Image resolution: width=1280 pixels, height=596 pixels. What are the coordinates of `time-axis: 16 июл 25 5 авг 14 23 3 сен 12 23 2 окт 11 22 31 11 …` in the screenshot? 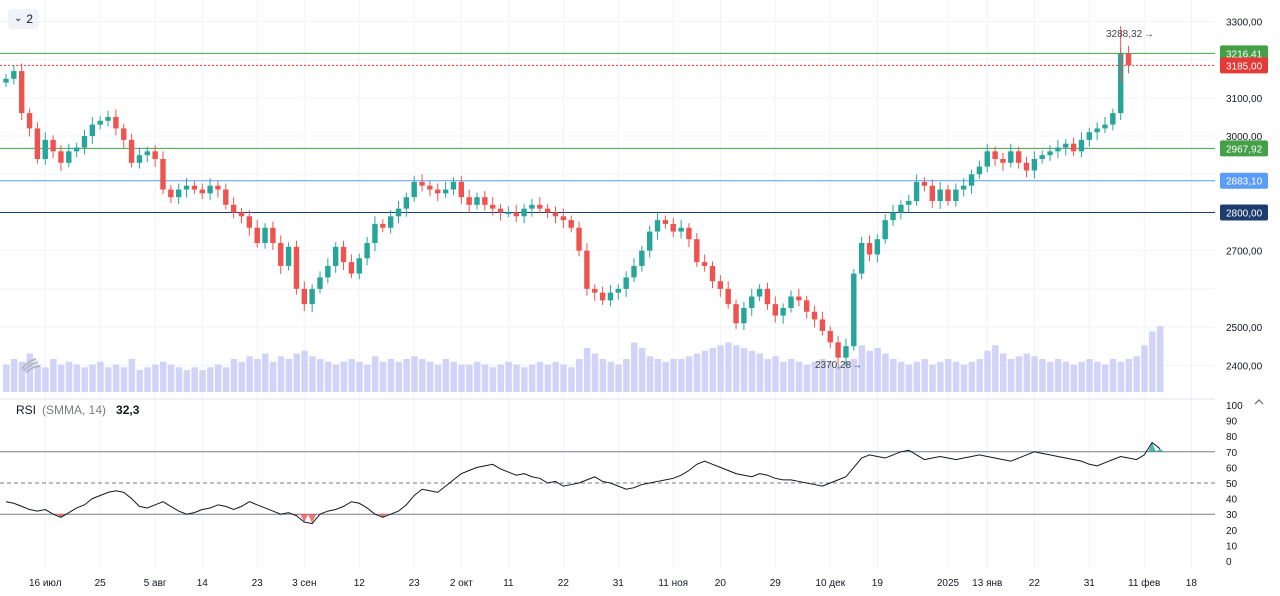 It's located at (613, 583).